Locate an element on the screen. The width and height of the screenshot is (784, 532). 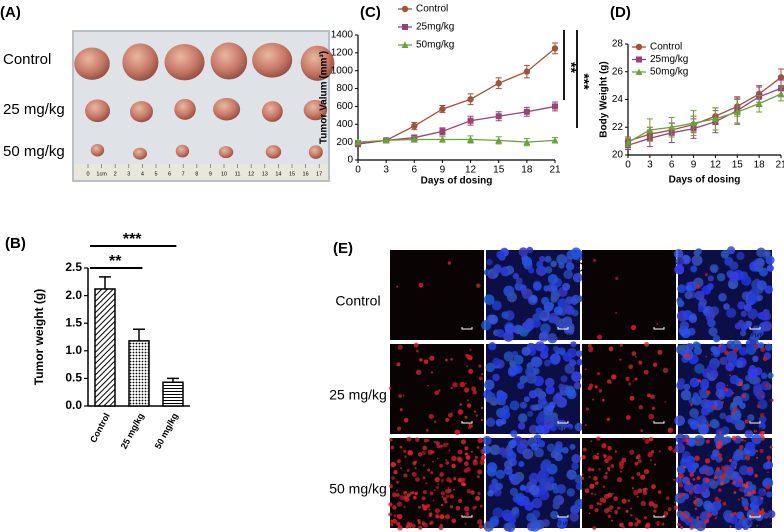
ruler-label: 1cm is located at coordinates (101, 174).